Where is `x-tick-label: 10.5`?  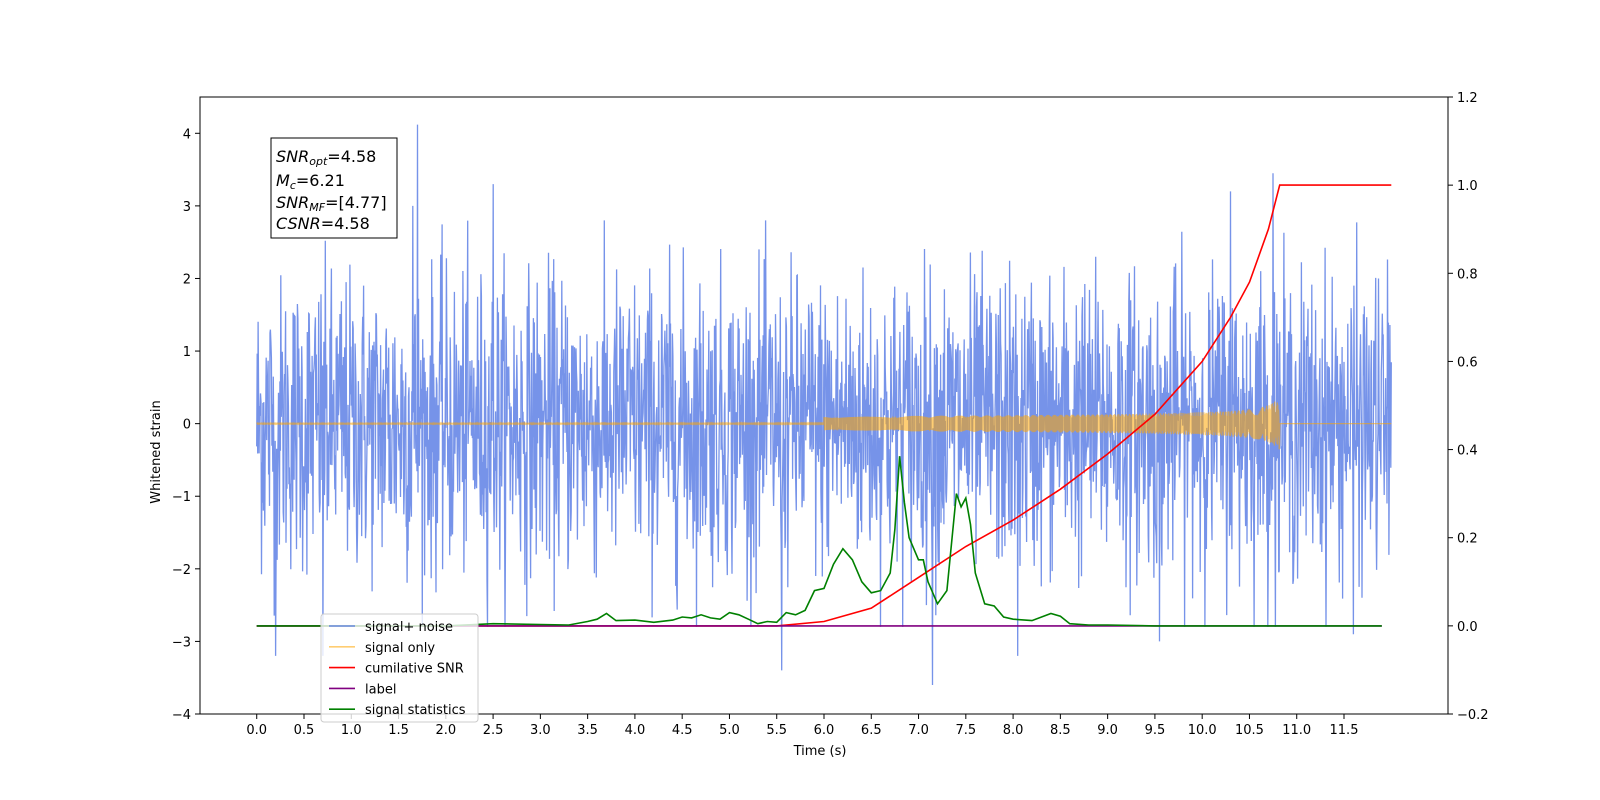
x-tick-label: 10.5 is located at coordinates (1249, 730).